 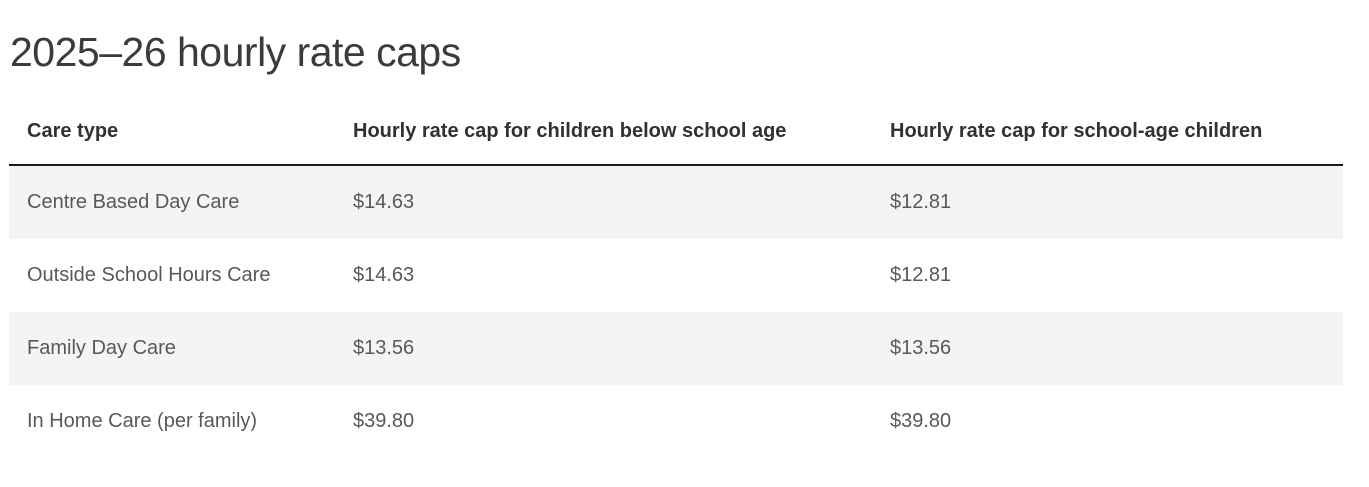 I want to click on cell-below-school-age-rate: $39.80, so click(x=384, y=421).